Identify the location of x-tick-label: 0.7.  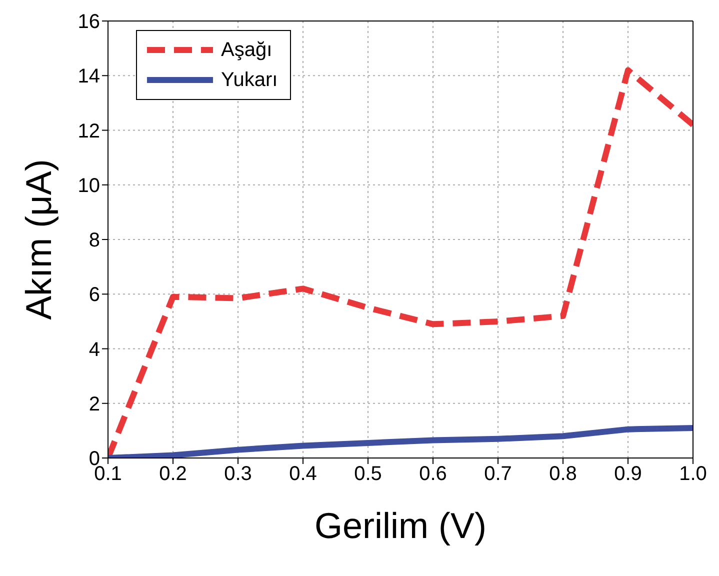
(498, 474).